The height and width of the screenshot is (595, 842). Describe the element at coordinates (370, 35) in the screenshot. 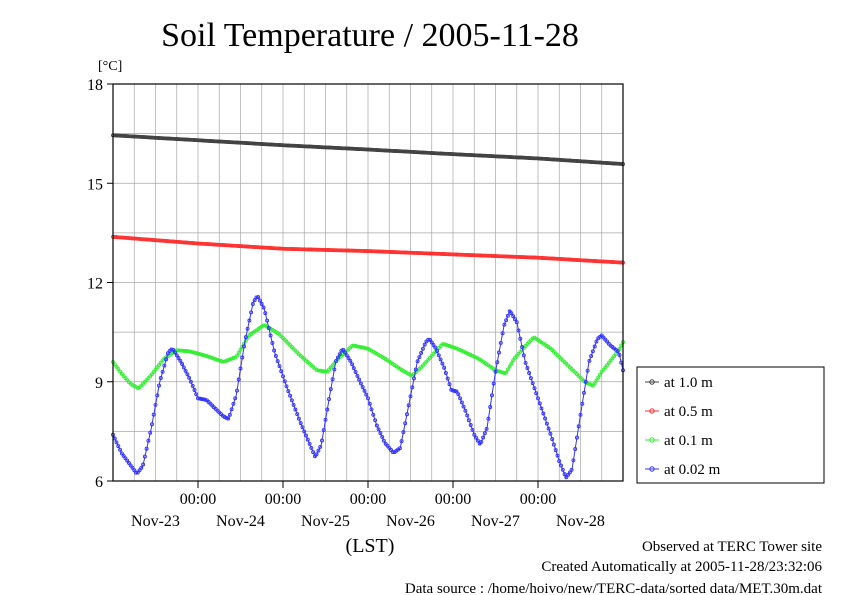

I see `chart-title: Soil Temperature / 2005-11-28` at that location.